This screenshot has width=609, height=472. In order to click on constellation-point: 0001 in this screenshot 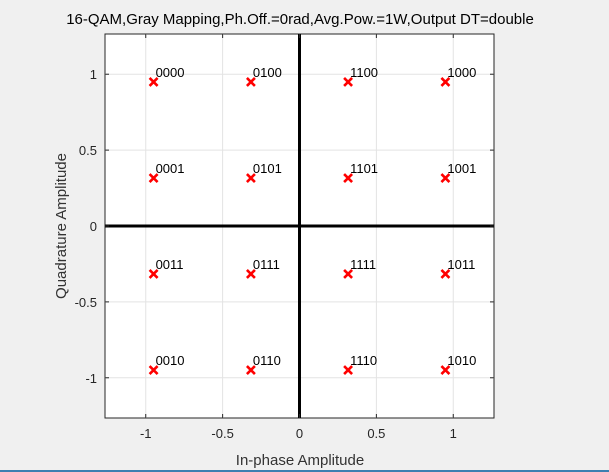, I will do `click(166, 172)`.